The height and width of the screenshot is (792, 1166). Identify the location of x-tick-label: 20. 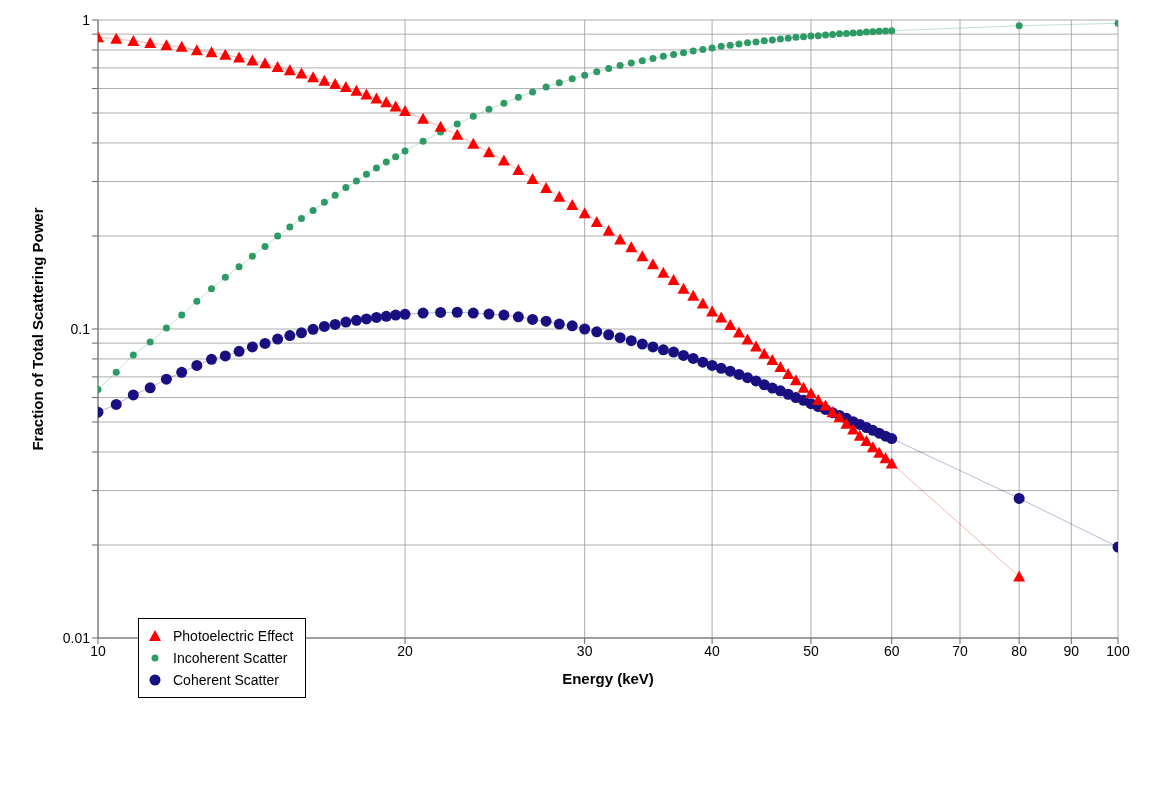
(405, 650).